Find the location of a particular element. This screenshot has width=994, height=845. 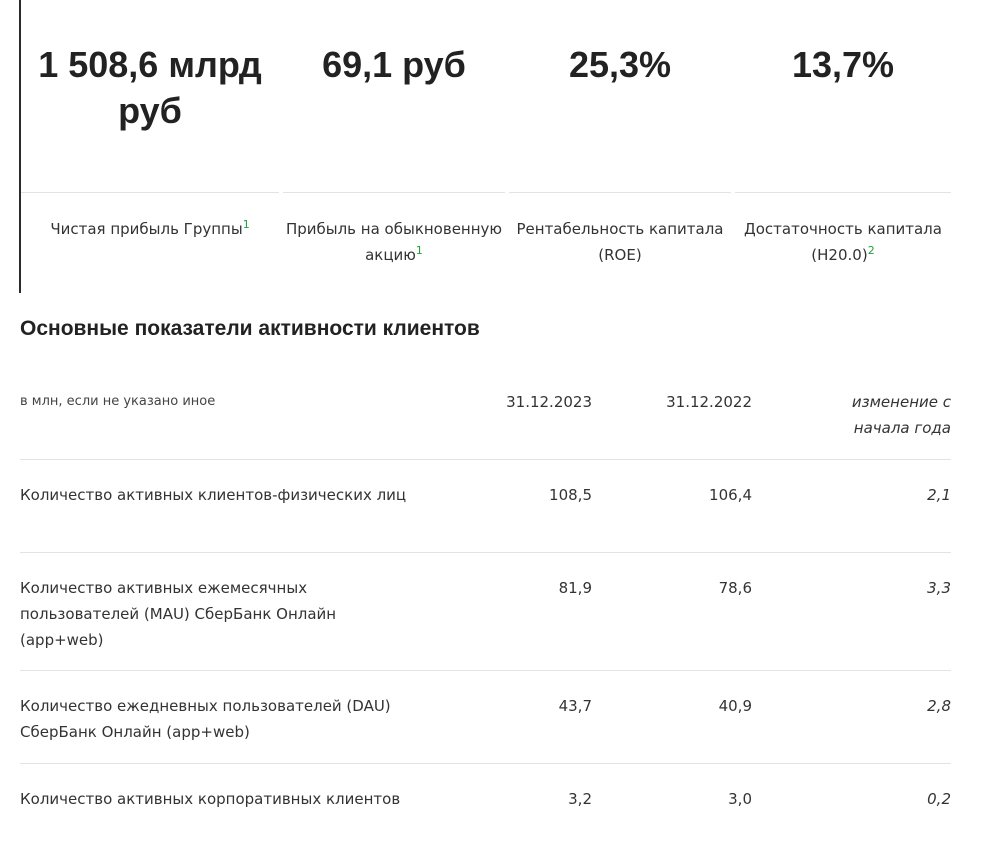

row-value-2023: 3,2 is located at coordinates (580, 799).